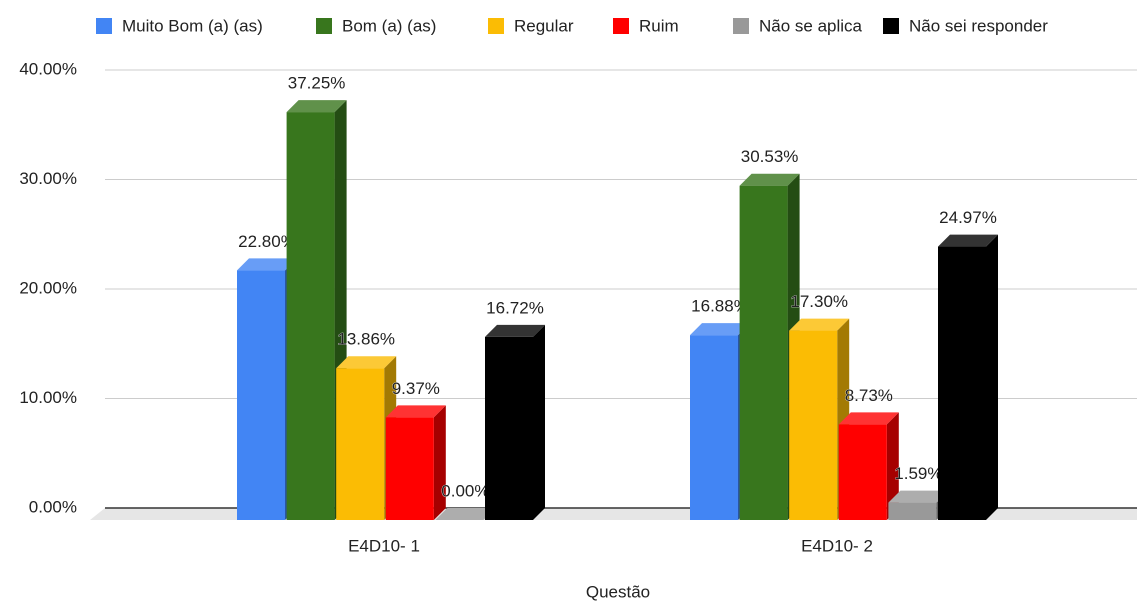 The height and width of the screenshot is (601, 1137). Describe the element at coordinates (48, 287) in the screenshot. I see `y-tick-label: 20.00%` at that location.